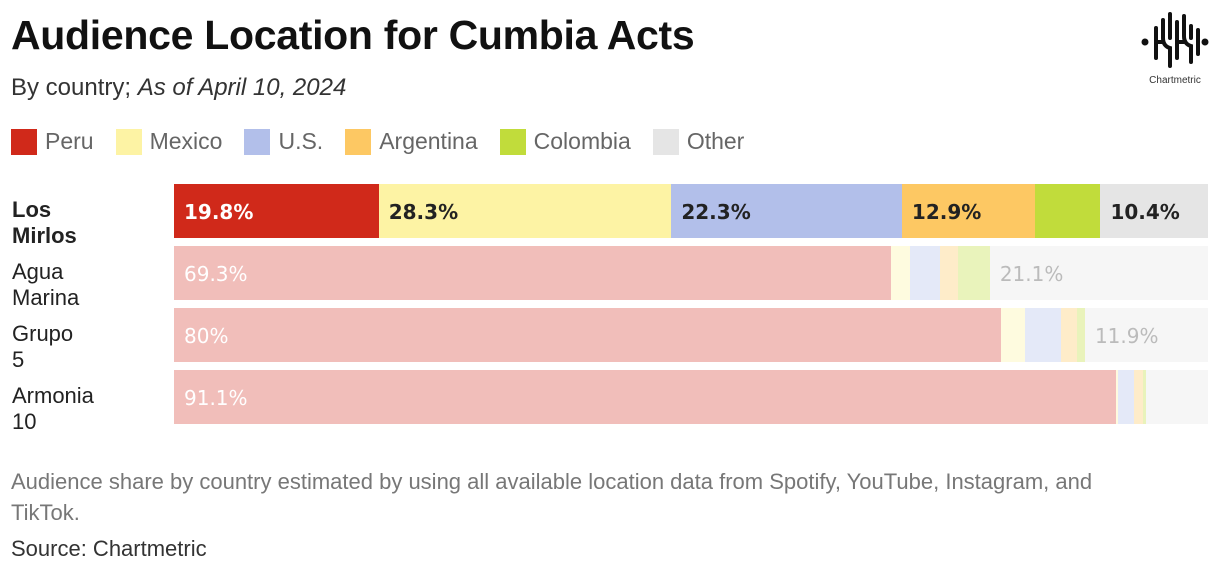  I want to click on chartmetric-logo: Chartmetric, so click(1175, 47).